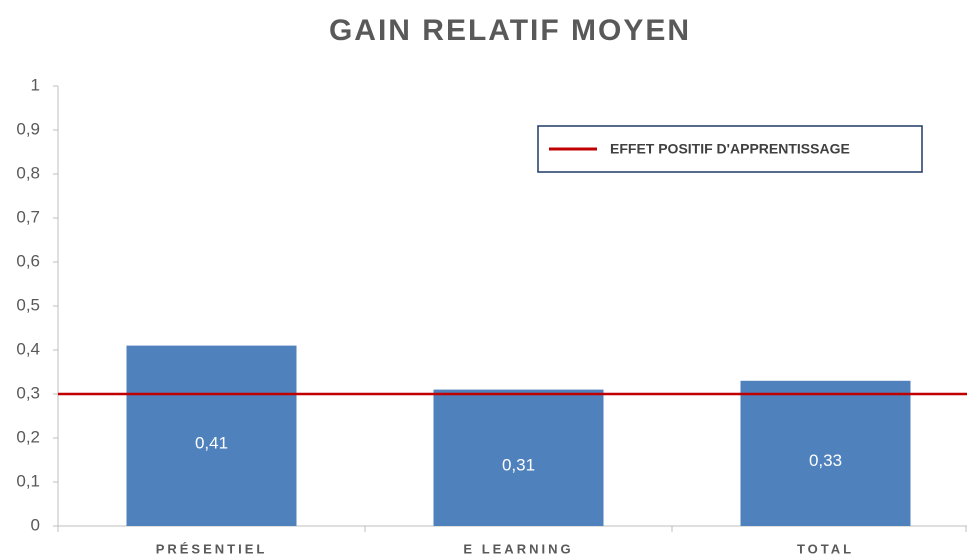 The width and height of the screenshot is (967, 558). What do you see at coordinates (28, 348) in the screenshot?
I see `y-tick-label: 0,4` at bounding box center [28, 348].